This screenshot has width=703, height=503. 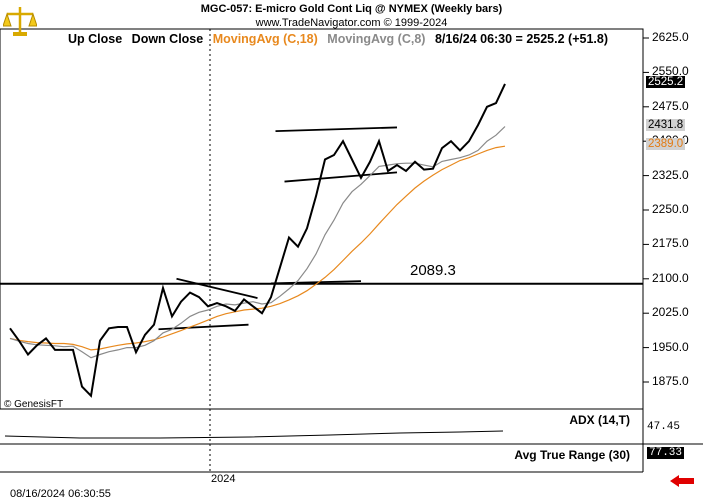 I want to click on ma8-value-tag: 2431.8, so click(x=666, y=124).